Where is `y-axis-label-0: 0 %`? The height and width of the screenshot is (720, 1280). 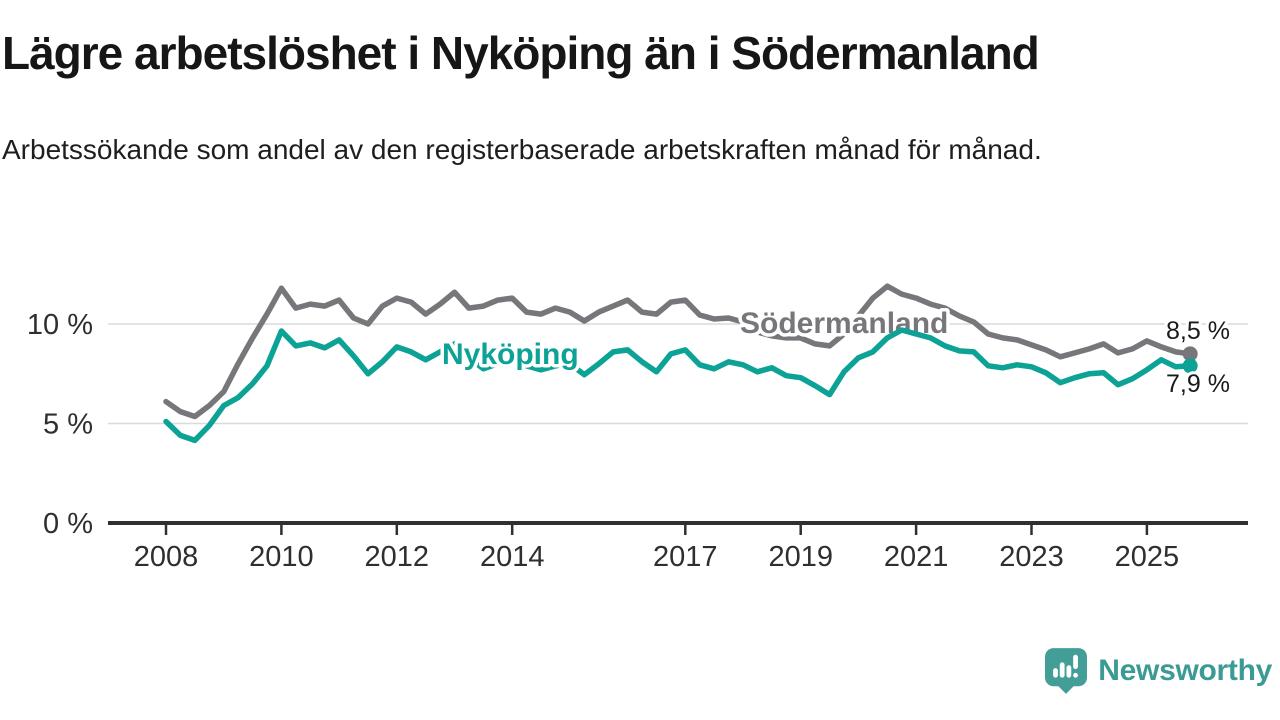 y-axis-label-0: 0 % is located at coordinates (68, 524).